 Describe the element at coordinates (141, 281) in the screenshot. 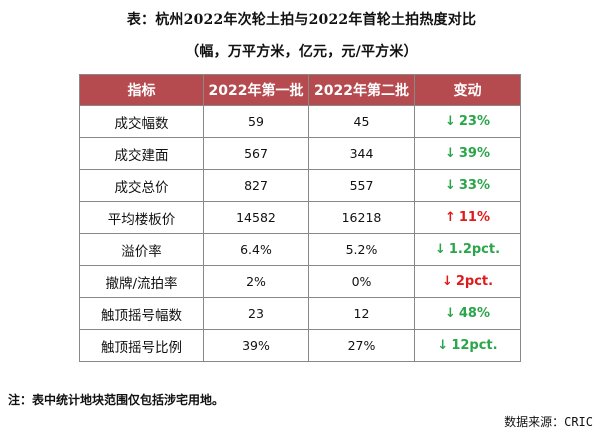

I see `row-label: 撤牌/流拍率` at that location.